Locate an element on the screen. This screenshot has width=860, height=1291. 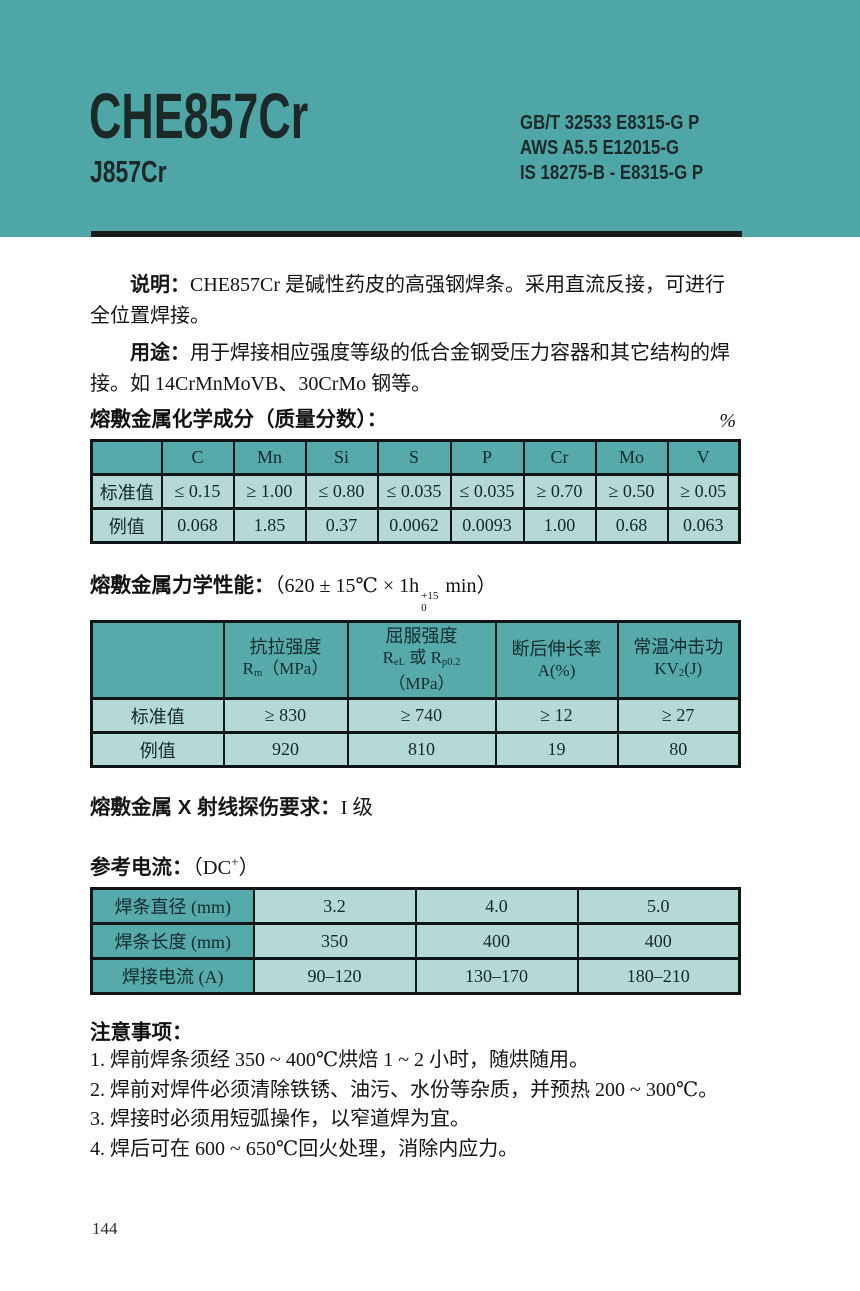
table-row: 焊条长度 (mm) 350 400 400 is located at coordinates (415, 941).